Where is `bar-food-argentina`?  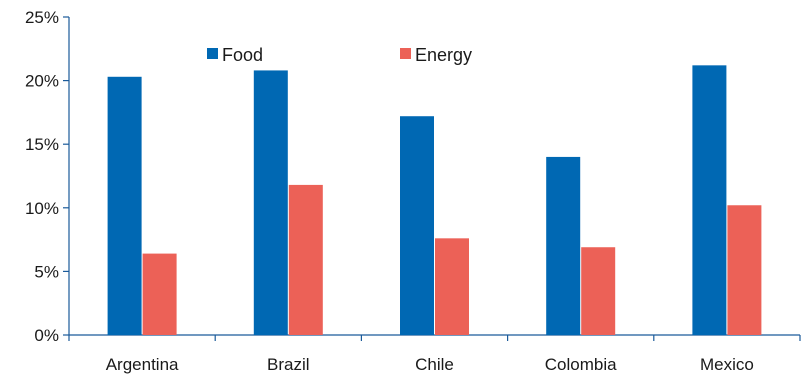 bar-food-argentina is located at coordinates (124, 205).